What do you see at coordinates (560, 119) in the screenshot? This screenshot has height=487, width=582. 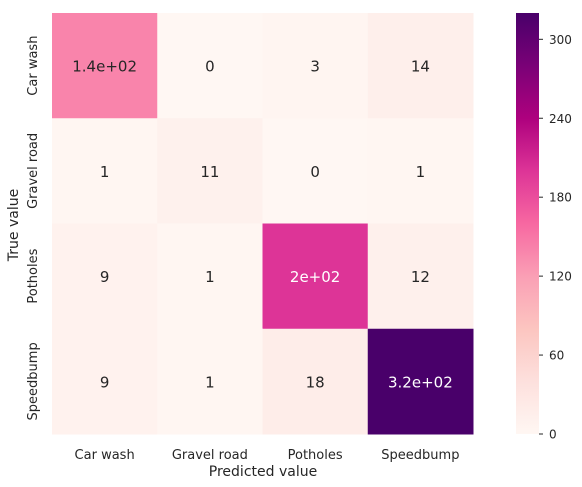 I see `colorbar-tick-label: 240` at bounding box center [560, 119].